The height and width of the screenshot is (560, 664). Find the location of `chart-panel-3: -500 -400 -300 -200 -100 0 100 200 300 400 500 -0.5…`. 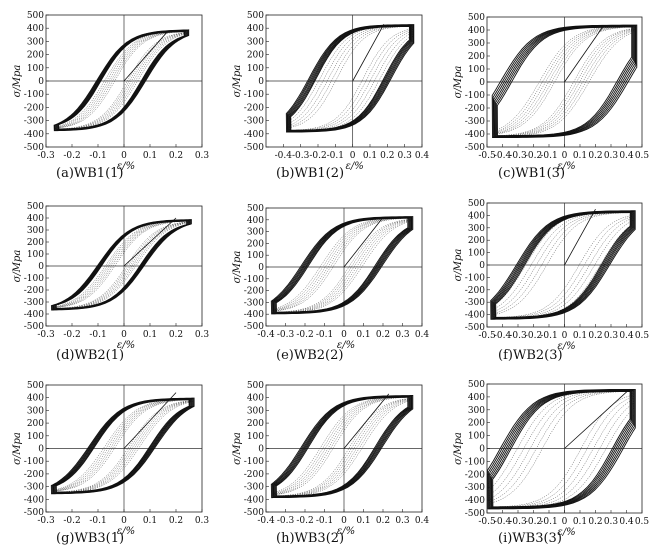

chart-panel-3: -500 -400 -300 -200 -100 0 100 200 300 400 500 -0.5… is located at coordinates (550, 93).